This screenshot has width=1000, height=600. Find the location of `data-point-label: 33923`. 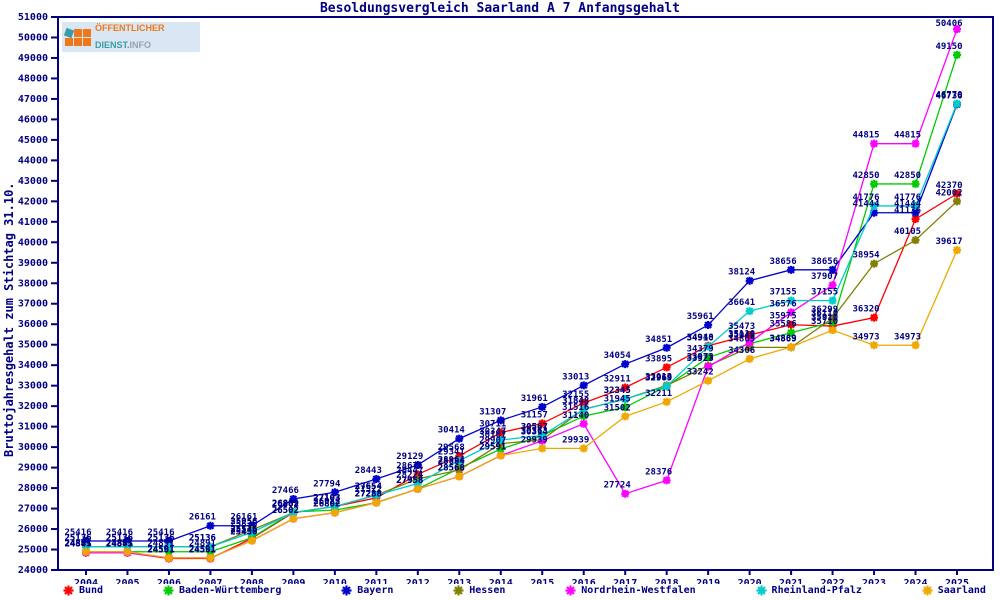

data-point-label: 33923 is located at coordinates (700, 359).